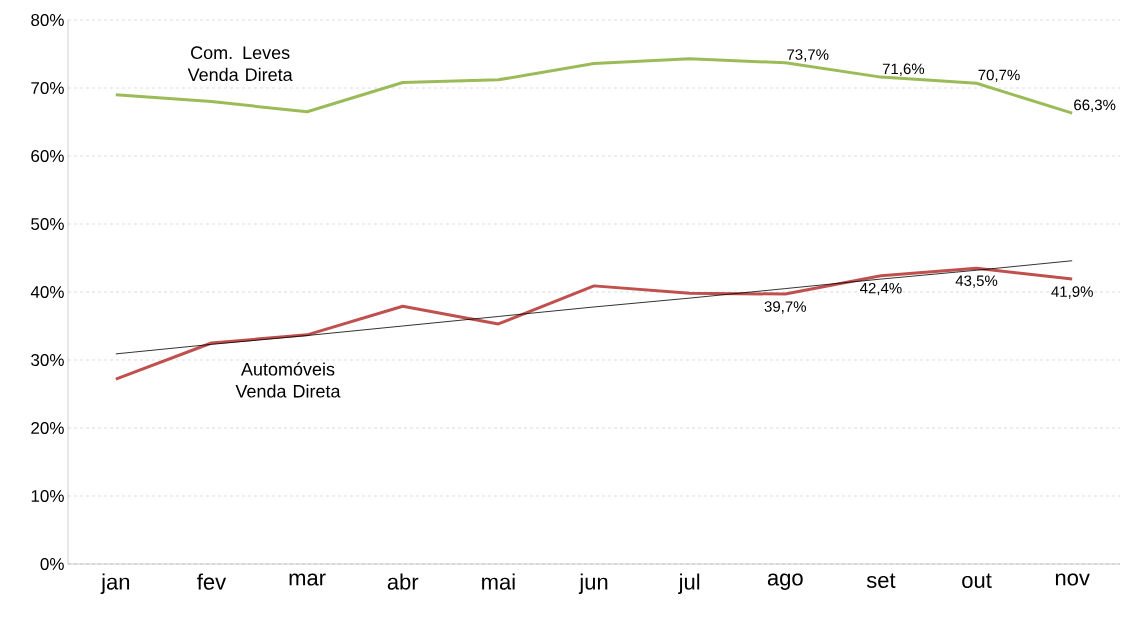 Image resolution: width=1140 pixels, height=627 pixels. I want to click on y-tick-label: 40%, so click(47, 292).